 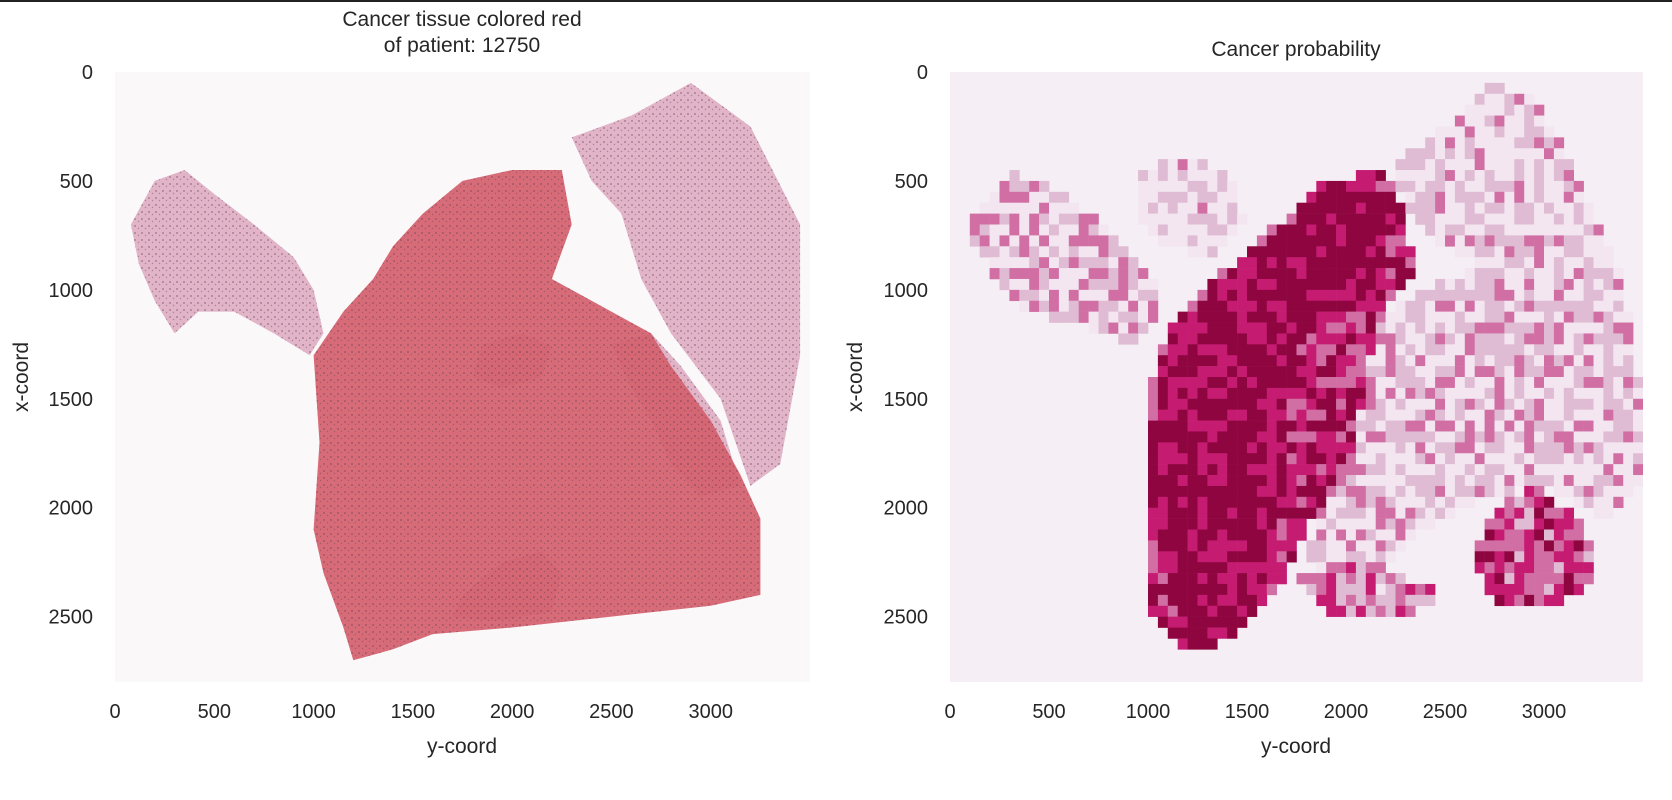 What do you see at coordinates (114, 712) in the screenshot?
I see `left-x-tick-label: 0` at bounding box center [114, 712].